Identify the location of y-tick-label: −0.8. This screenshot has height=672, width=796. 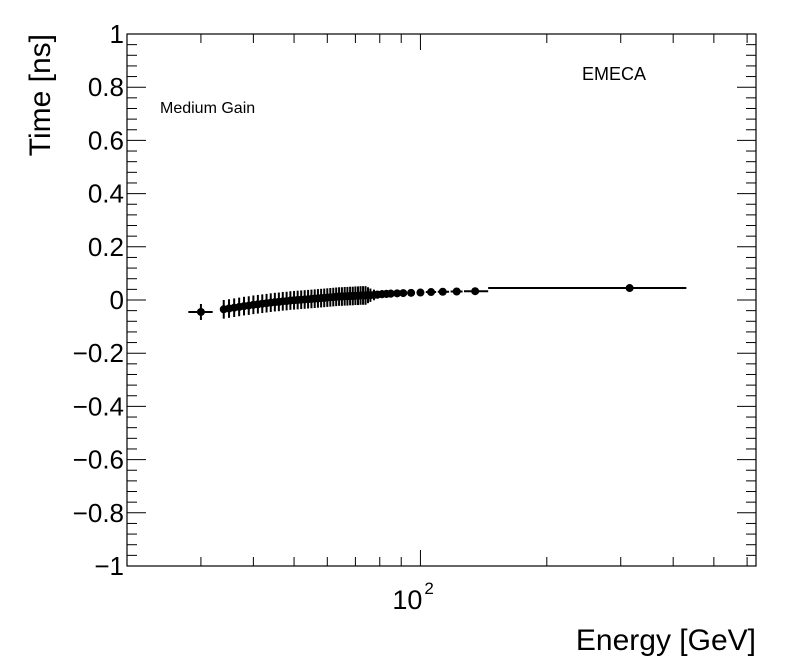
(98, 513).